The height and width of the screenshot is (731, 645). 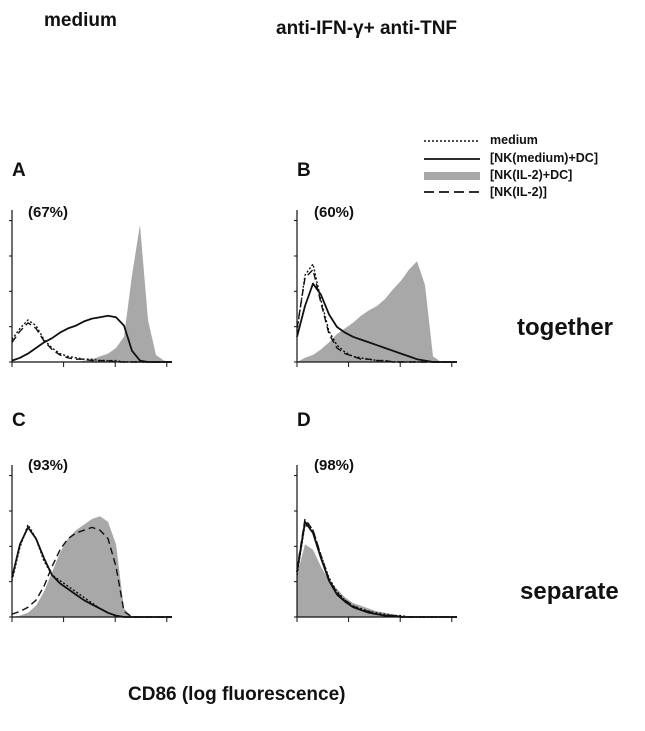 I want to click on row-label-separate: separate, so click(x=569, y=591).